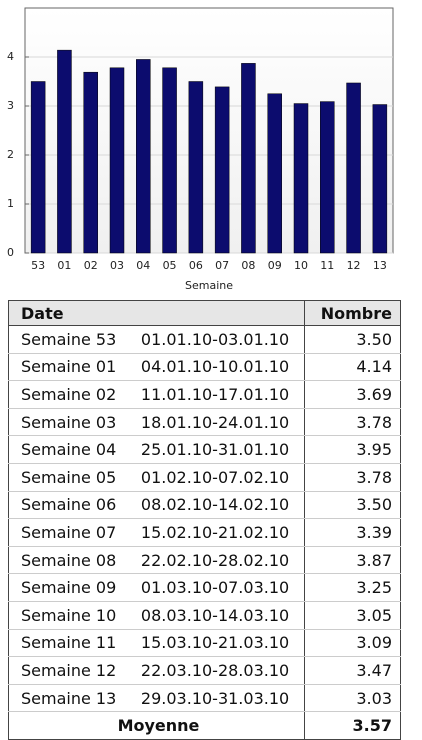 This screenshot has width=422, height=740. Describe the element at coordinates (196, 265) in the screenshot. I see `x-tick-label: 06` at that location.